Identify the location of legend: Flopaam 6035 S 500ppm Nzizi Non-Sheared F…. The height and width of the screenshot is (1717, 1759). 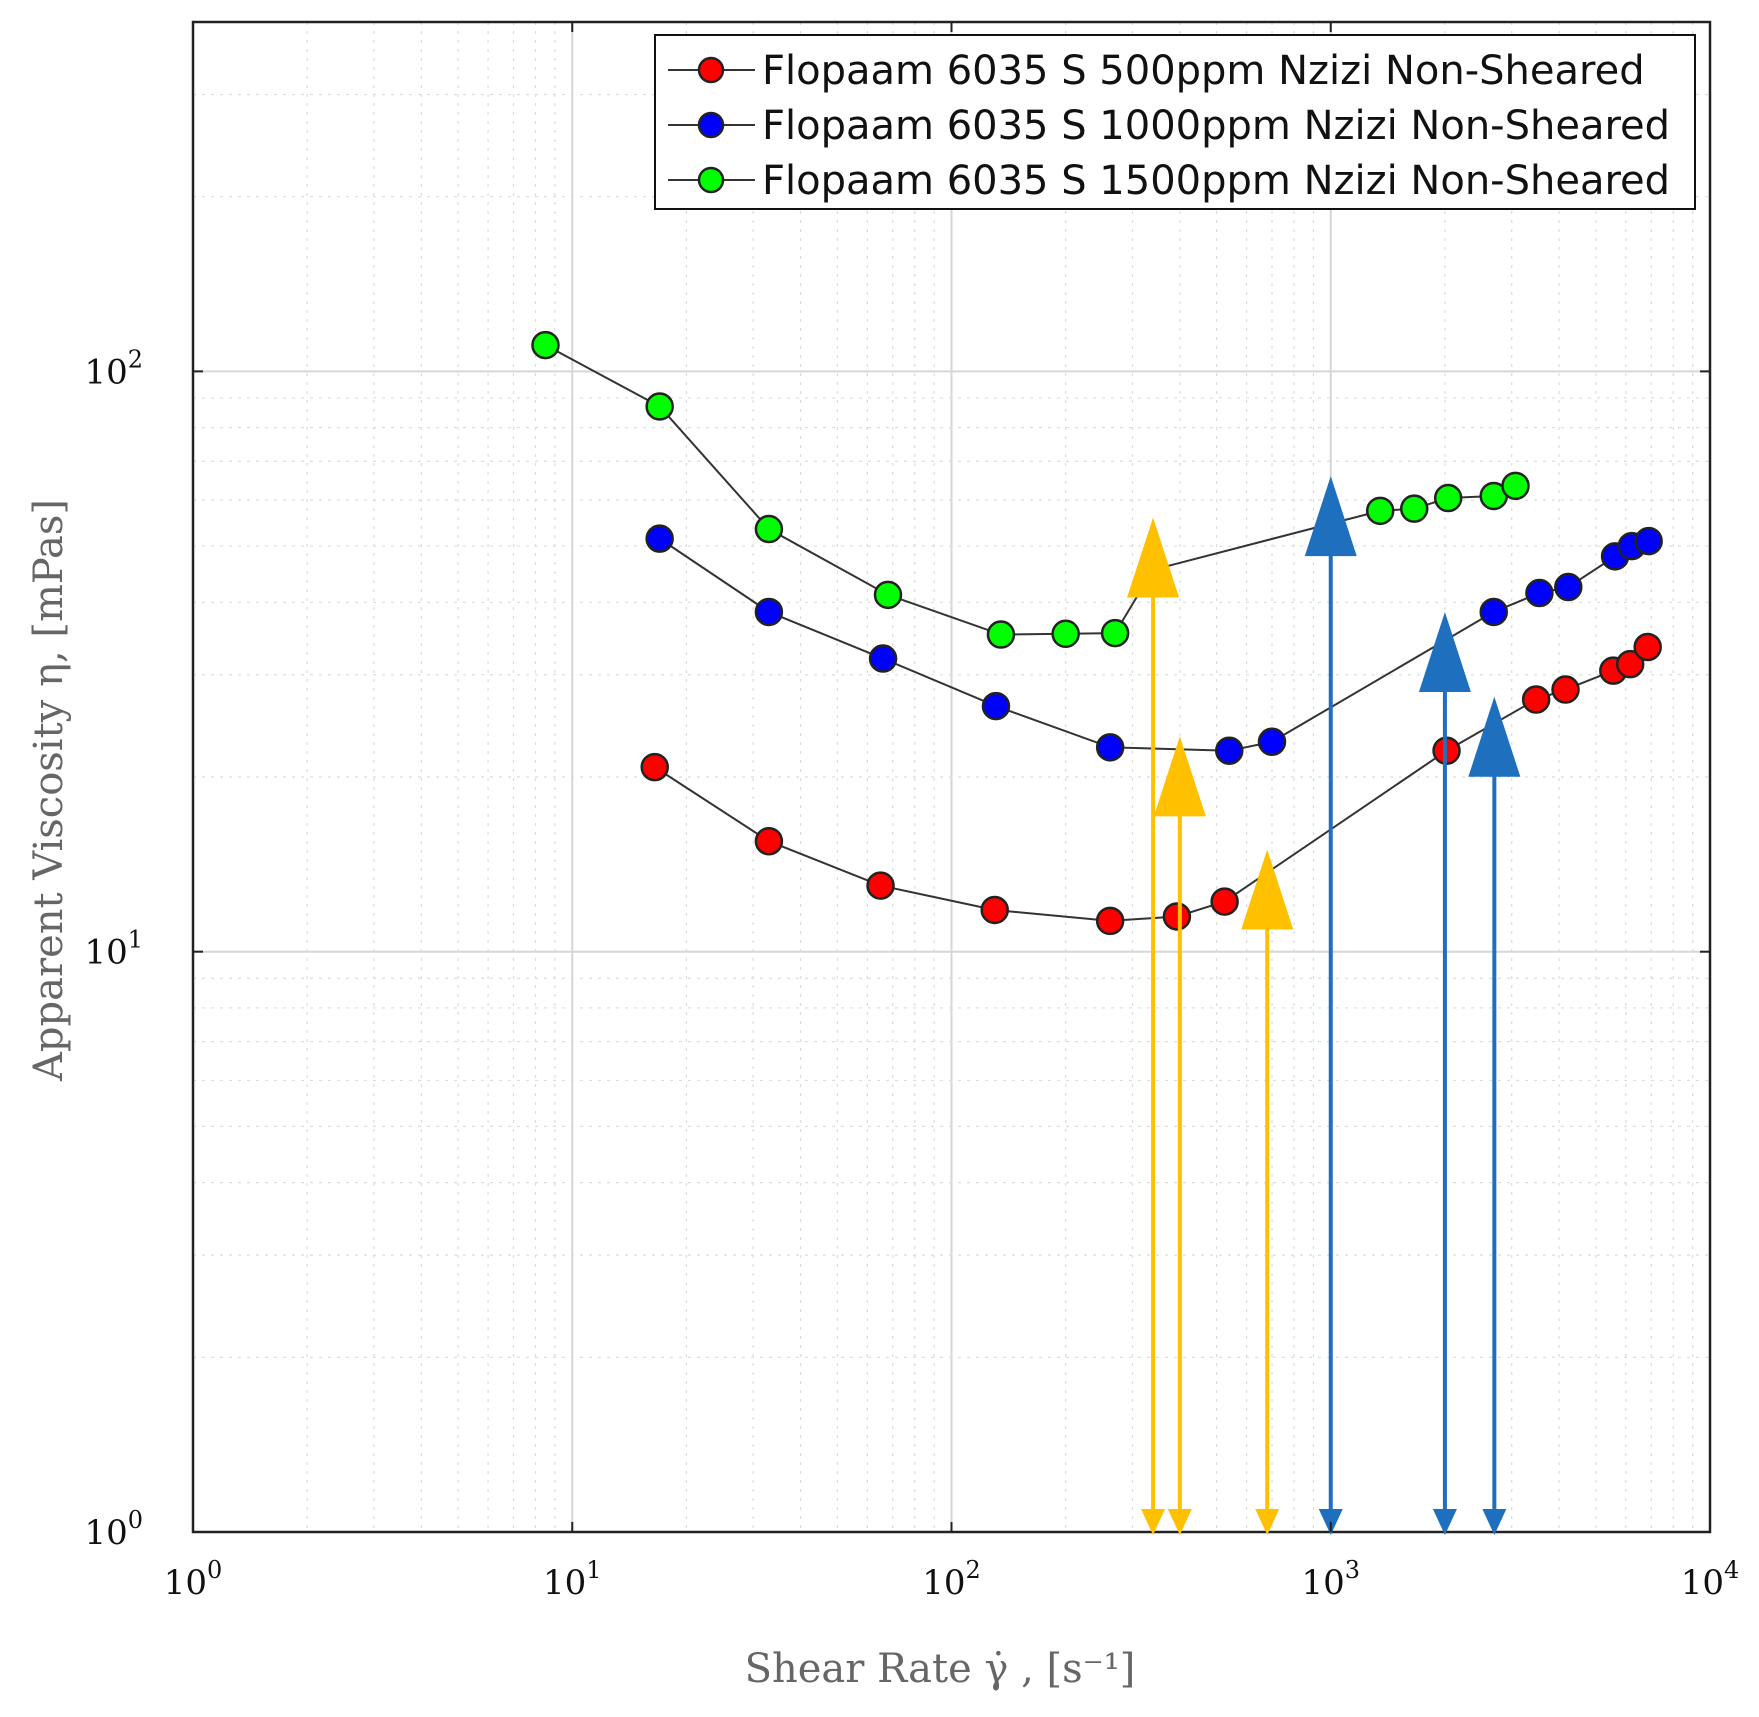
(1175, 122).